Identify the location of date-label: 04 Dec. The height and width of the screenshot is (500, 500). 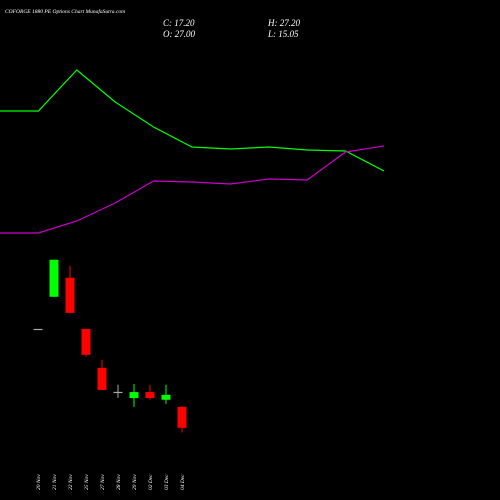
(182, 482).